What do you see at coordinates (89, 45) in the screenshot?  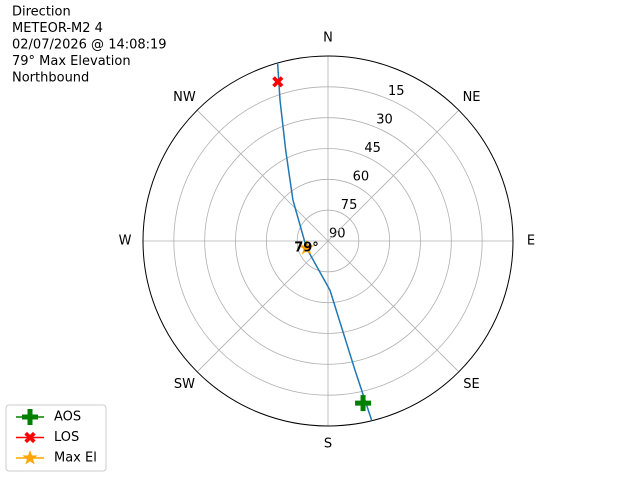 I see `info-line: 02/07/2026 @ 14:08:19` at bounding box center [89, 45].